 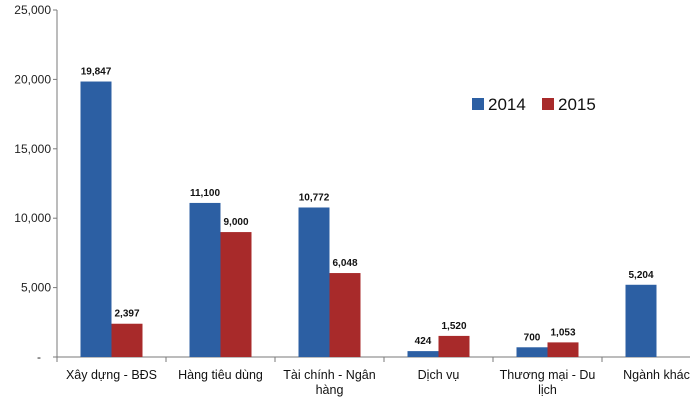 I want to click on legend-swatch-2015, so click(x=548, y=104).